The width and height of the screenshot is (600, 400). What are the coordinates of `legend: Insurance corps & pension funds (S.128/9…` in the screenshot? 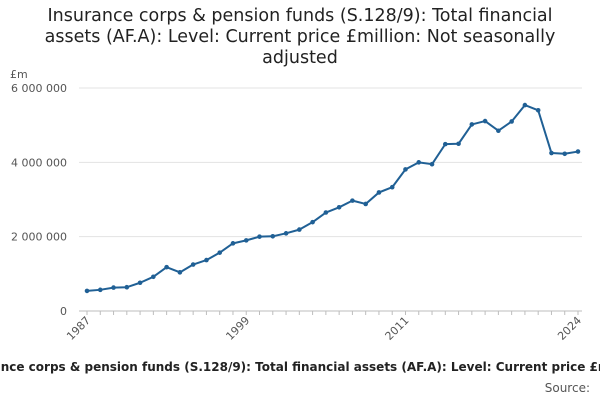 It's located at (300, 369).